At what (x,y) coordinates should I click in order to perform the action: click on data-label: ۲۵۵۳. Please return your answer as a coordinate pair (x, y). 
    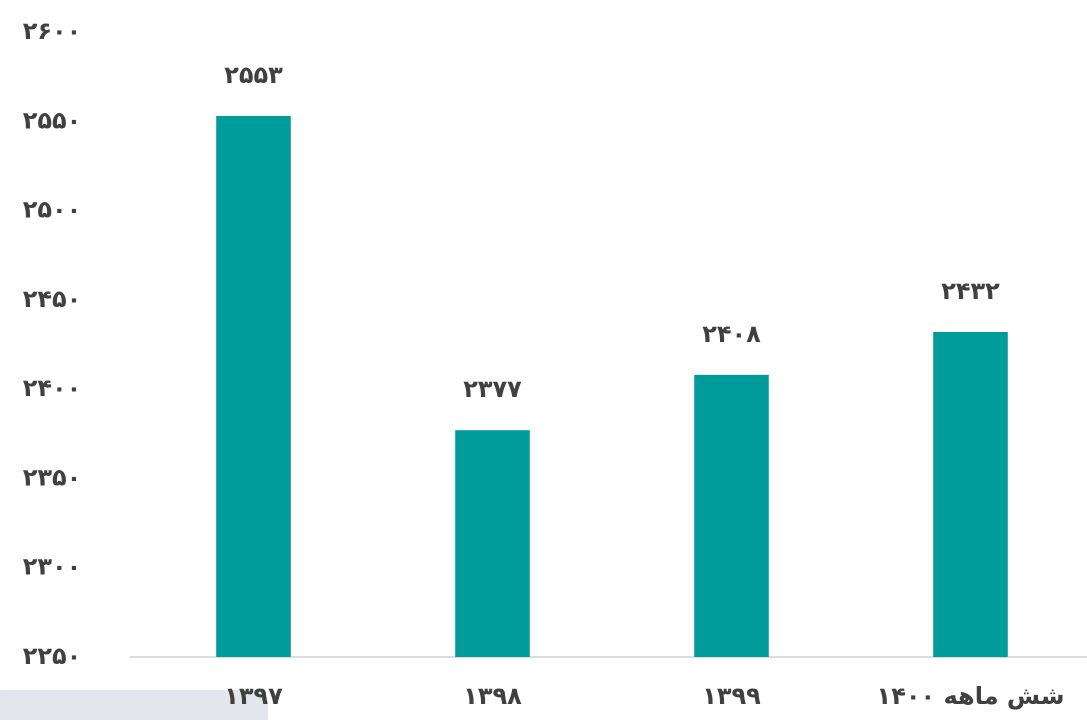
    Looking at the image, I should click on (253, 75).